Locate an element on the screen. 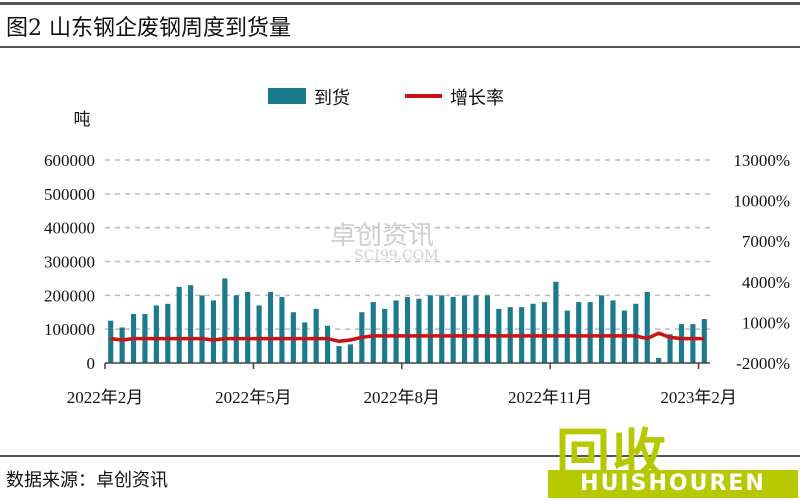 This screenshot has height=500, width=800. watermark-cn: 卓创资讯 is located at coordinates (382, 236).